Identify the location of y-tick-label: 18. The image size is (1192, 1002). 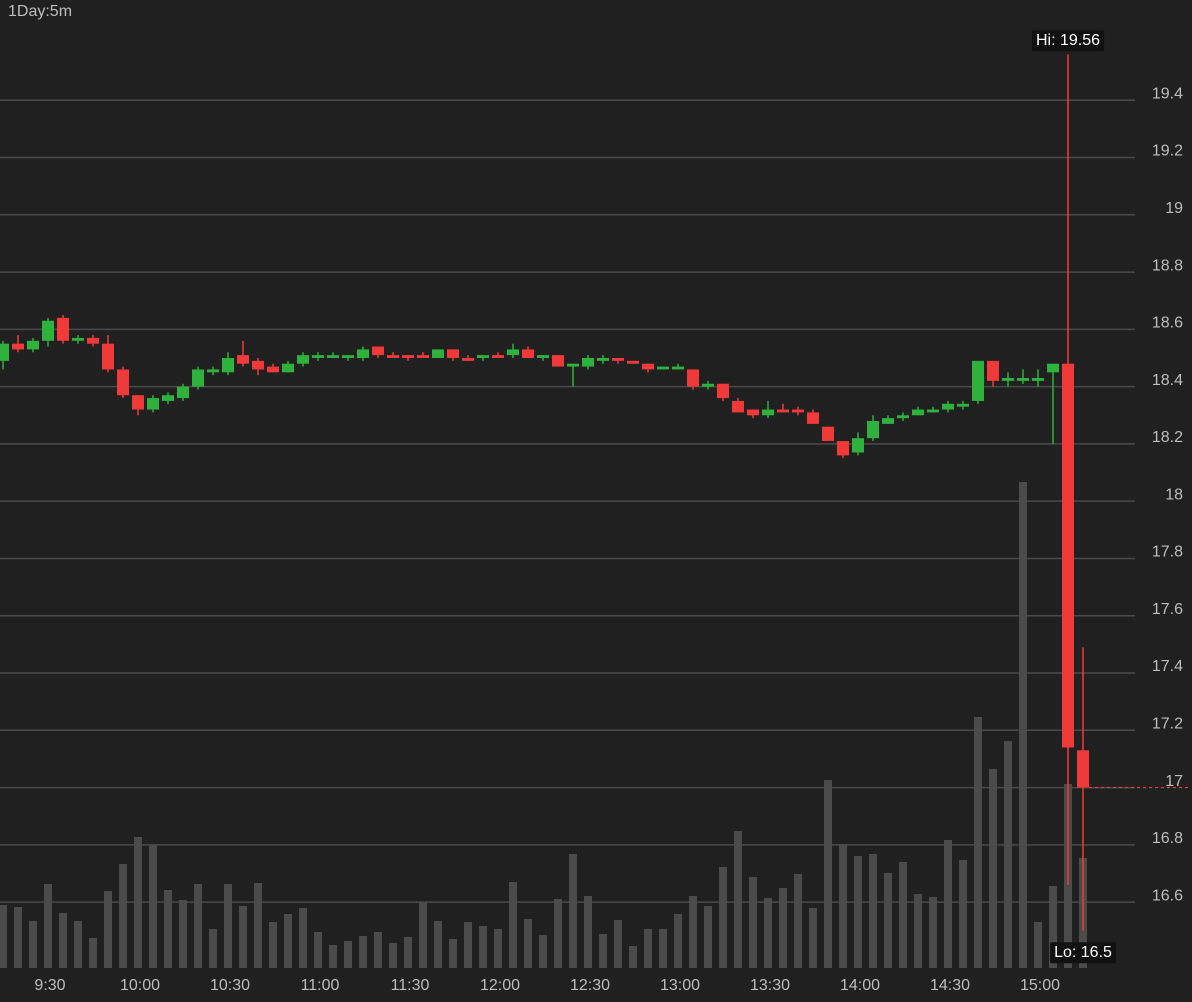
(1174, 494).